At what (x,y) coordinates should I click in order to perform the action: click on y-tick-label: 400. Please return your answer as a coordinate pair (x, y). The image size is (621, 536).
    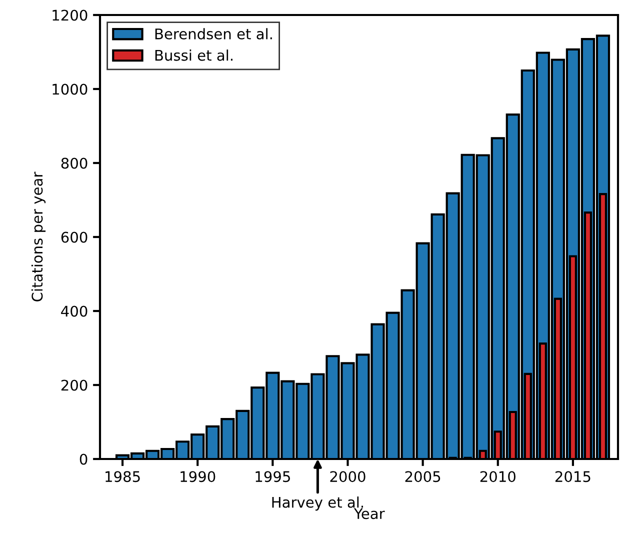
    Looking at the image, I should click on (74, 311).